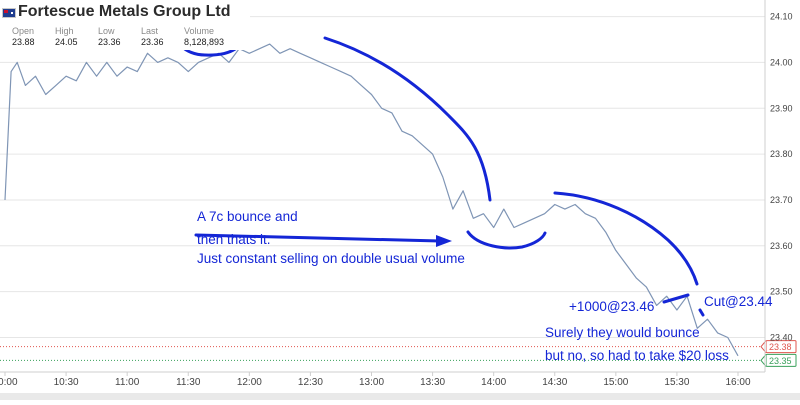  I want to click on stat-label: Last, so click(150, 31).